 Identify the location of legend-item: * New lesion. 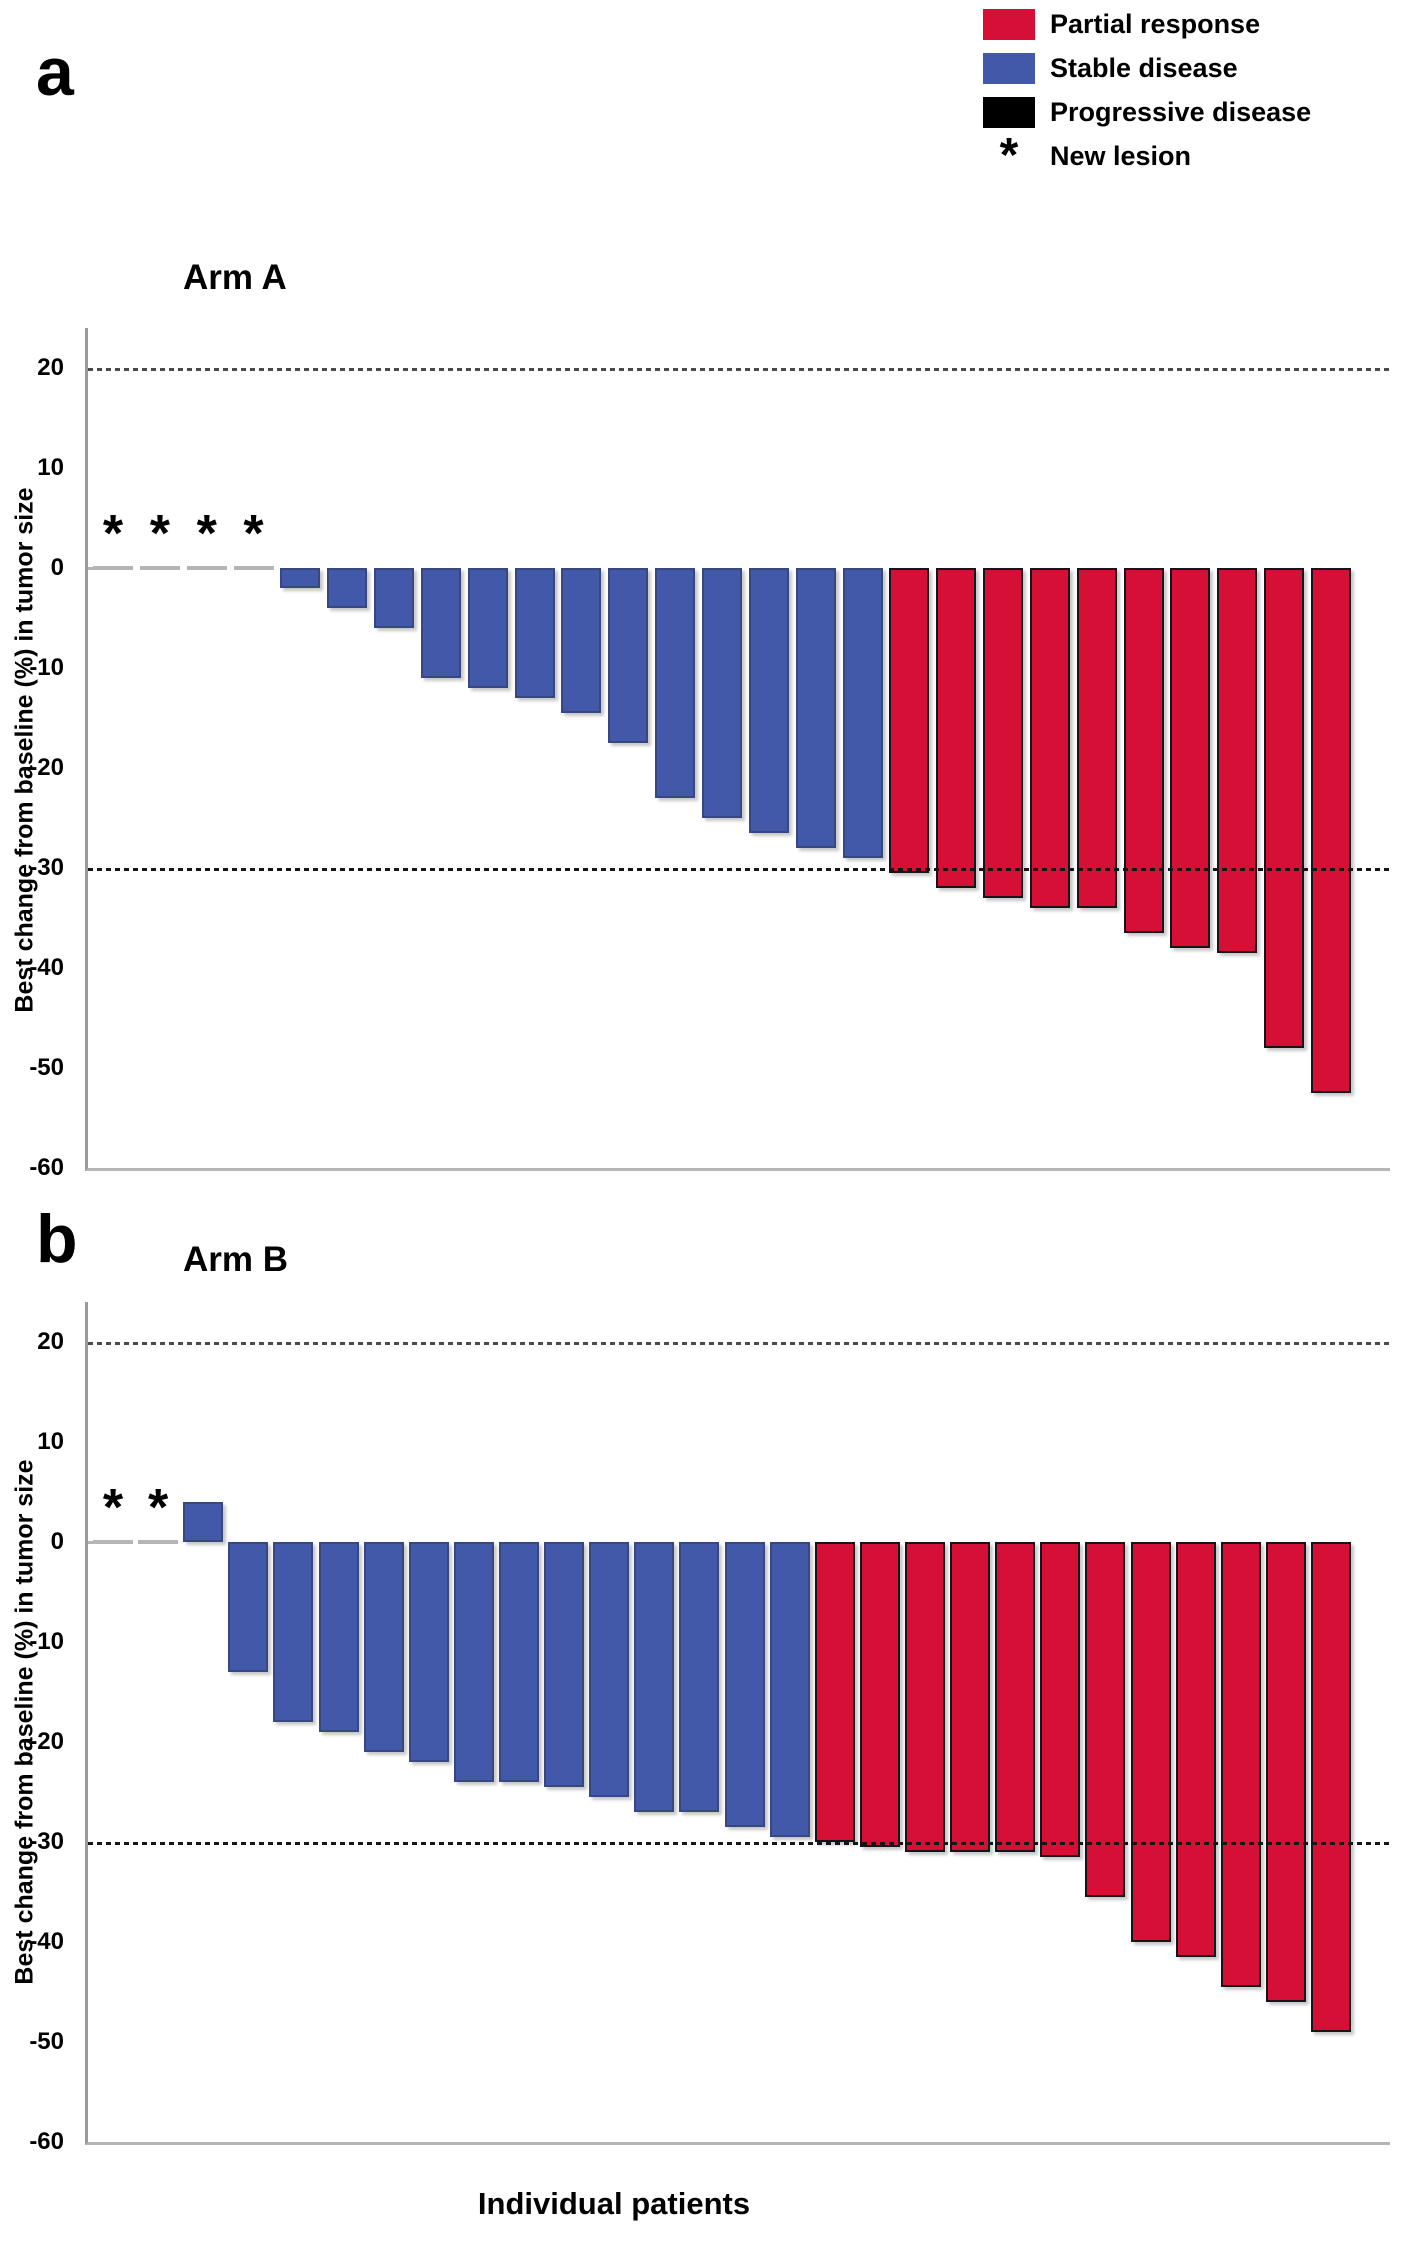
(1147, 155).